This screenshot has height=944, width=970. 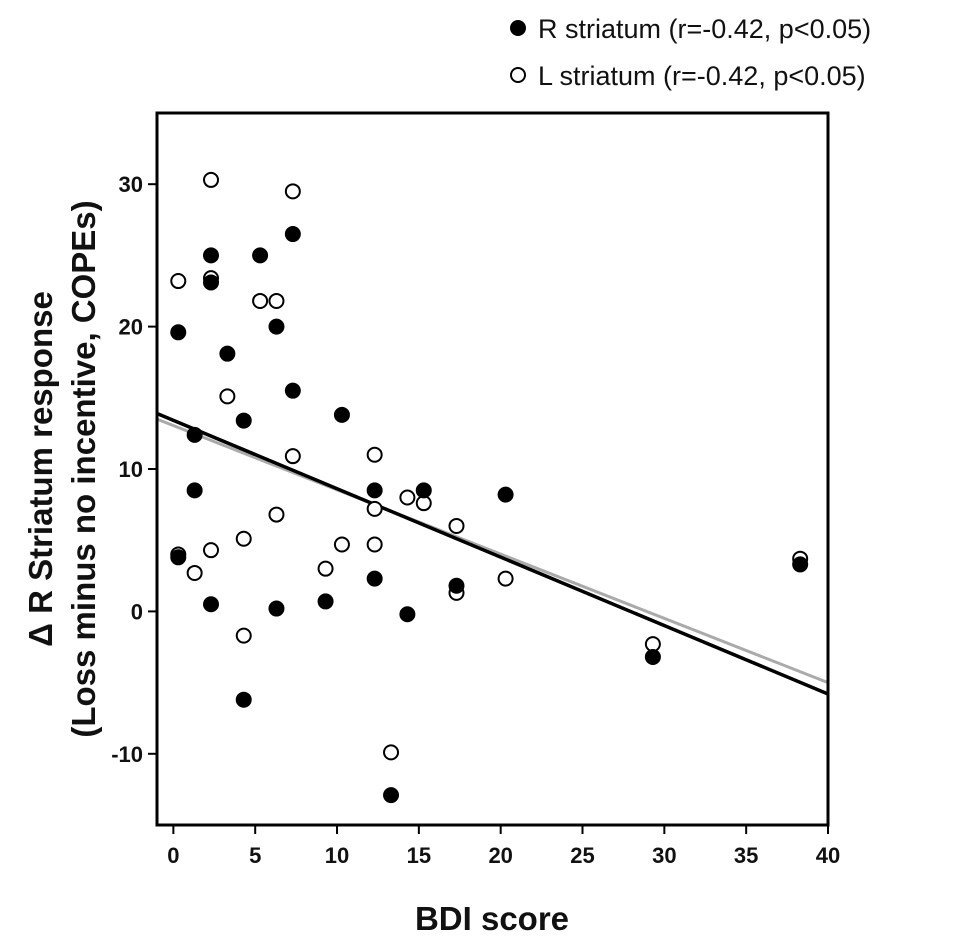 What do you see at coordinates (746, 855) in the screenshot?
I see `x-tick-label: 35` at bounding box center [746, 855].